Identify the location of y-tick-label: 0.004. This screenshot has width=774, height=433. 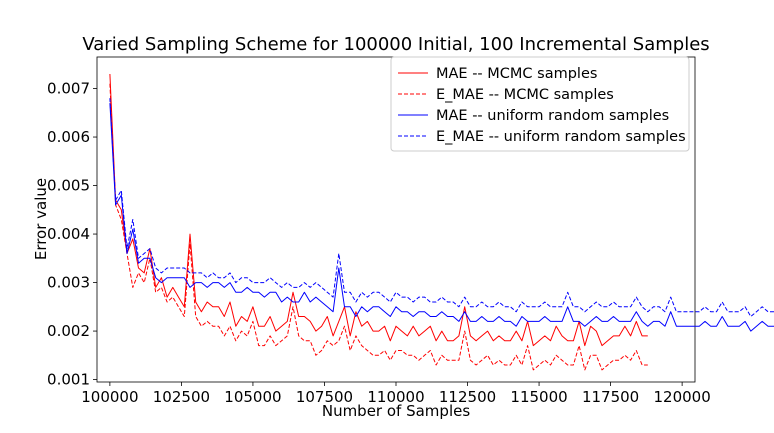
(68, 234).